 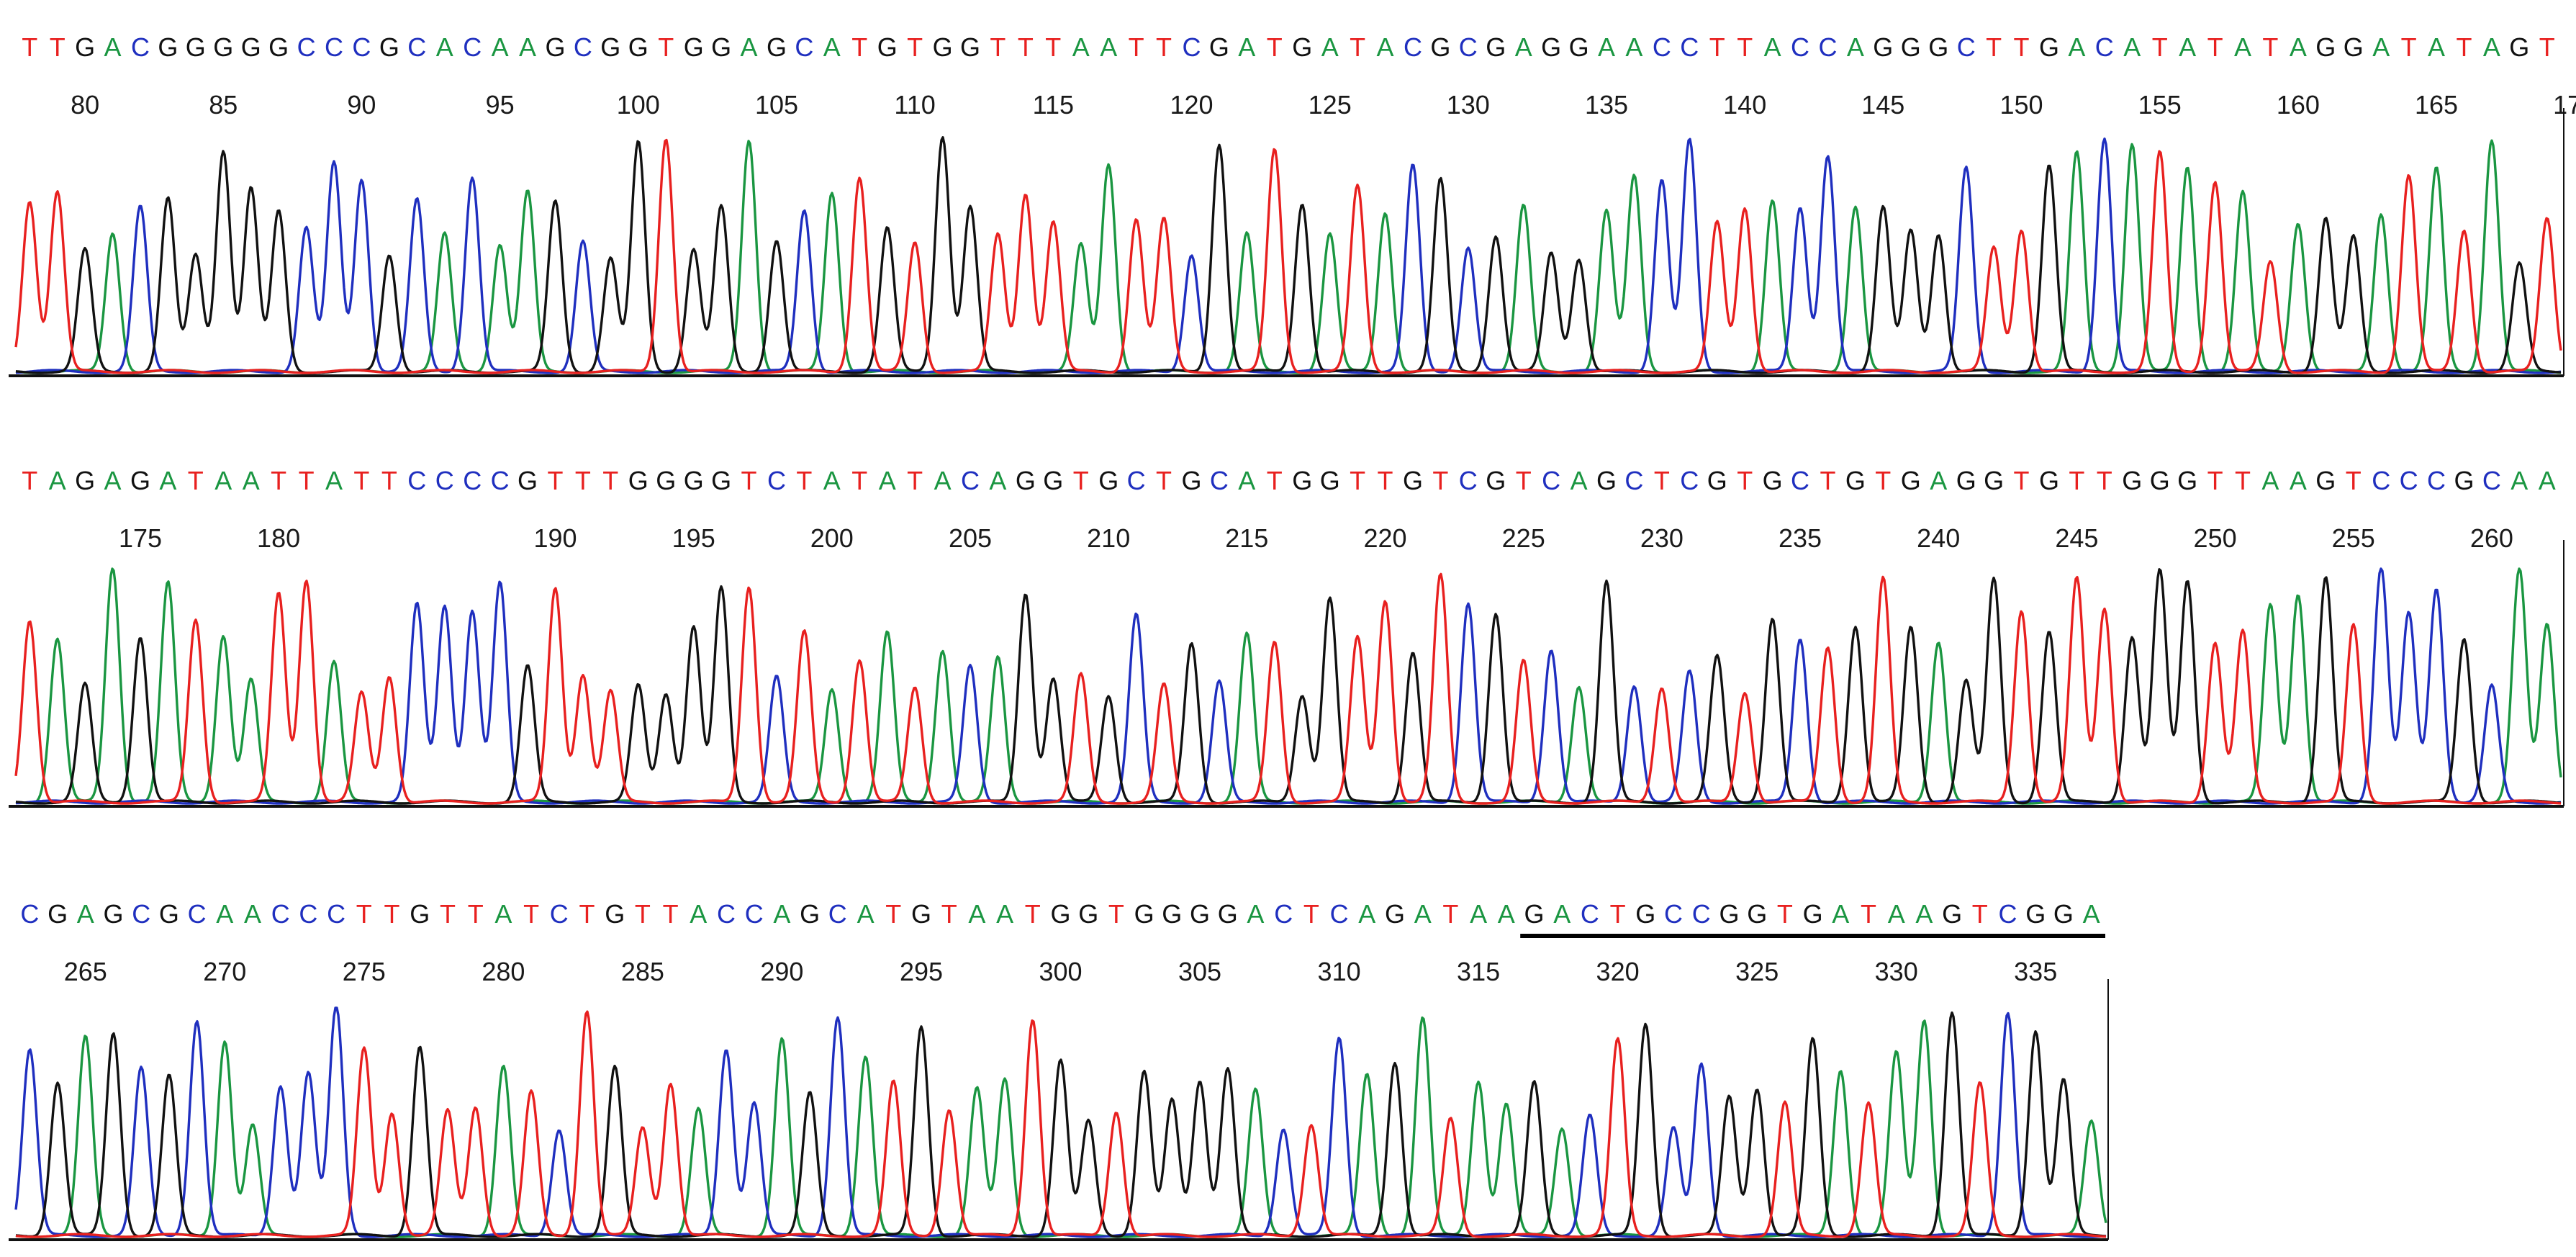 I want to click on position-tick-label: 325, so click(x=1757, y=971).